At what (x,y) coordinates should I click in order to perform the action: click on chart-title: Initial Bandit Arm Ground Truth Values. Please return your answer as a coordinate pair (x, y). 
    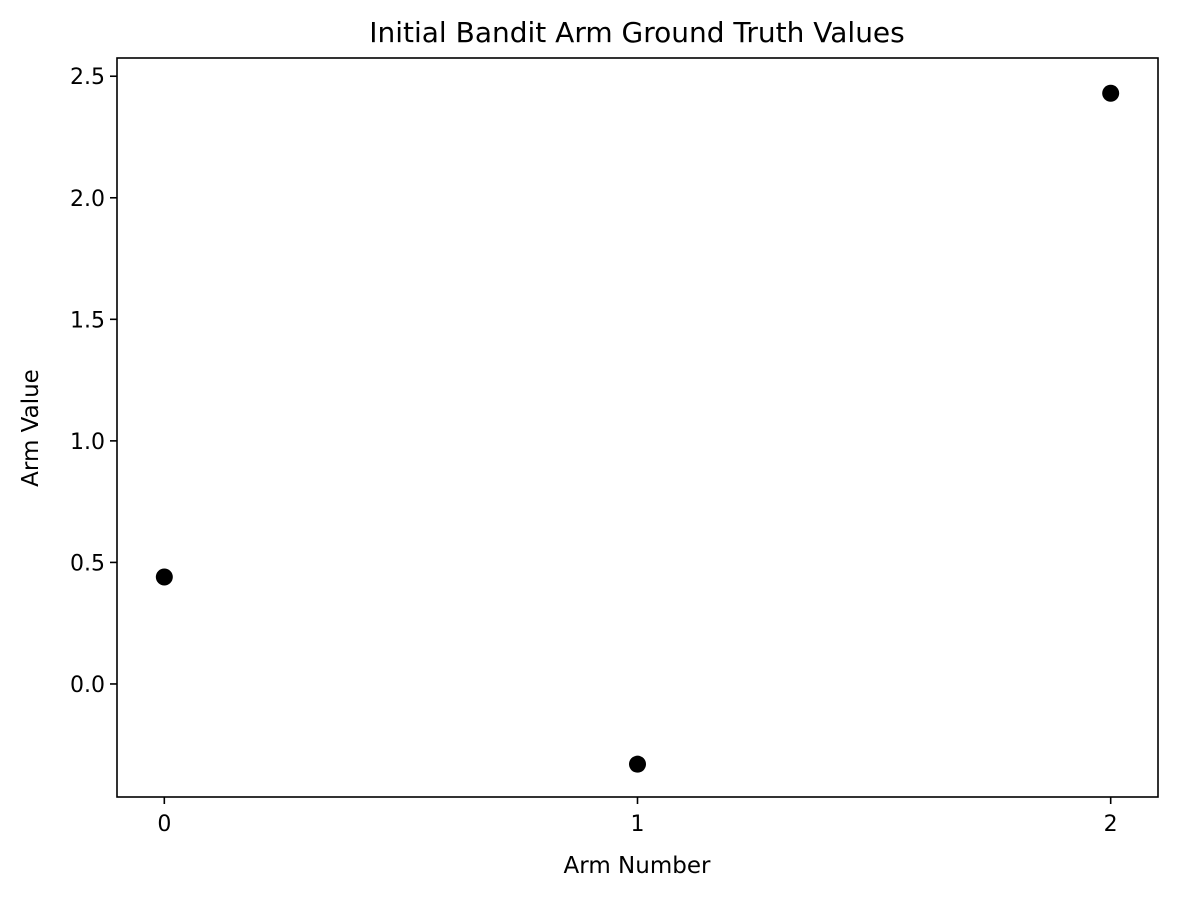
    Looking at the image, I should click on (637, 32).